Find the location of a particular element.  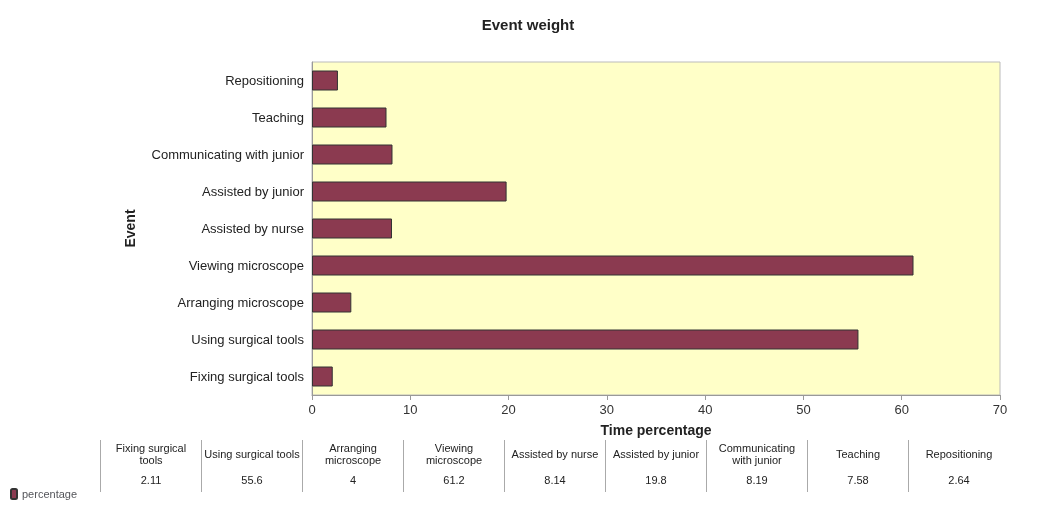

x-tick-label: 30 is located at coordinates (607, 409).